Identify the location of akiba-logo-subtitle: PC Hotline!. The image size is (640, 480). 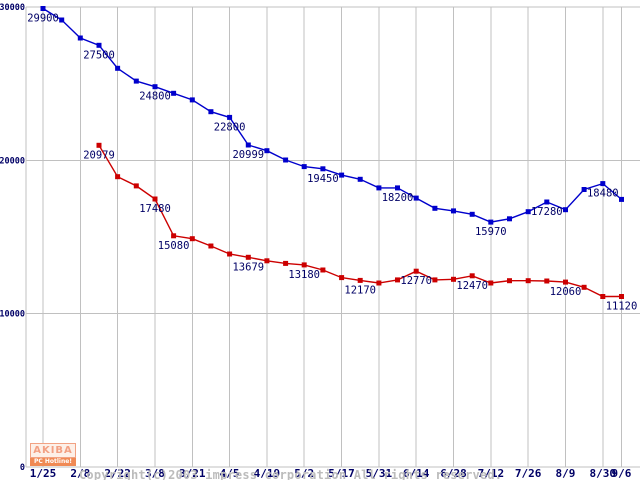
(53, 462).